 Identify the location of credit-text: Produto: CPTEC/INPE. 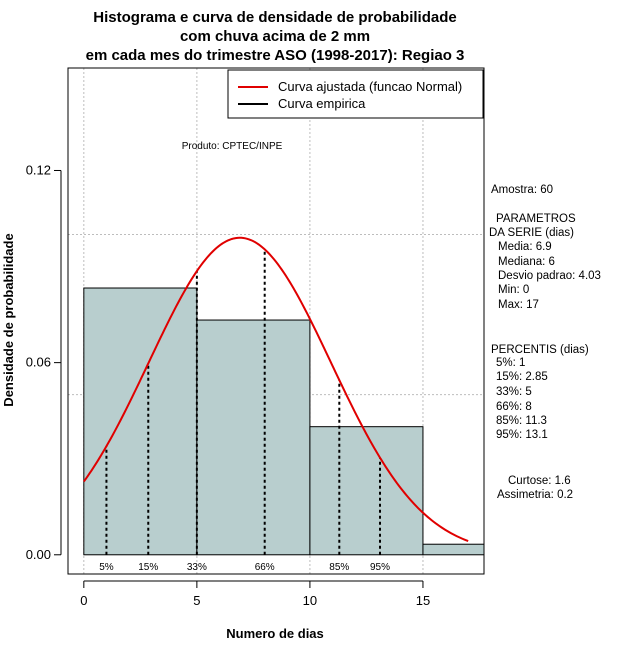
(232, 146).